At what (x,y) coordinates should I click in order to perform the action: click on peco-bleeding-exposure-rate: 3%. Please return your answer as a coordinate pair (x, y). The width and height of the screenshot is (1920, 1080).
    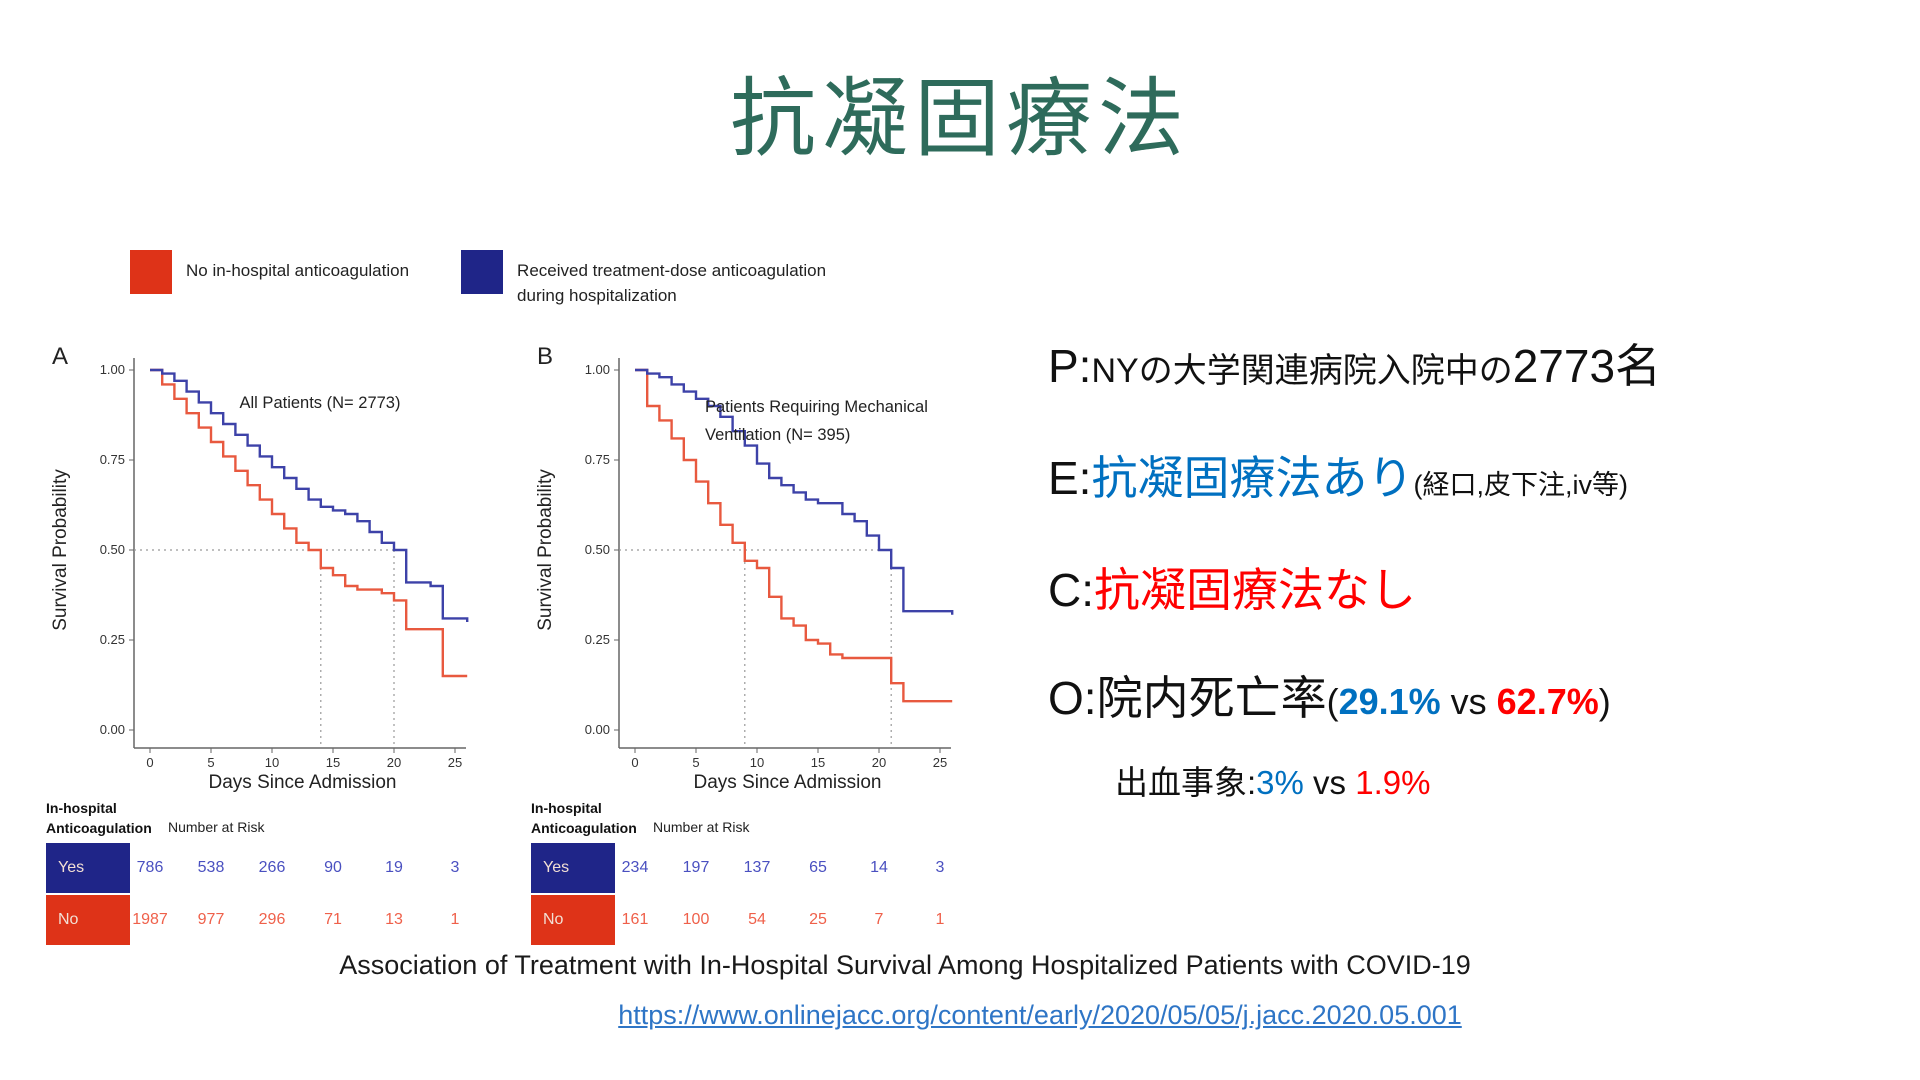
    Looking at the image, I should click on (1280, 782).